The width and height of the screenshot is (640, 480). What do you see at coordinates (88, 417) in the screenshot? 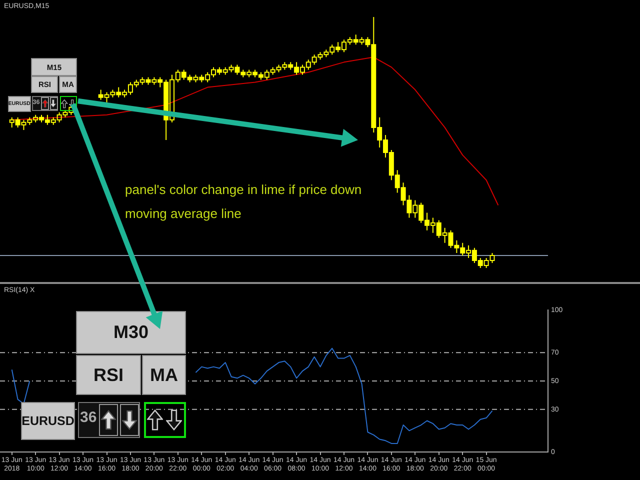
I see `annotation: 36` at bounding box center [88, 417].